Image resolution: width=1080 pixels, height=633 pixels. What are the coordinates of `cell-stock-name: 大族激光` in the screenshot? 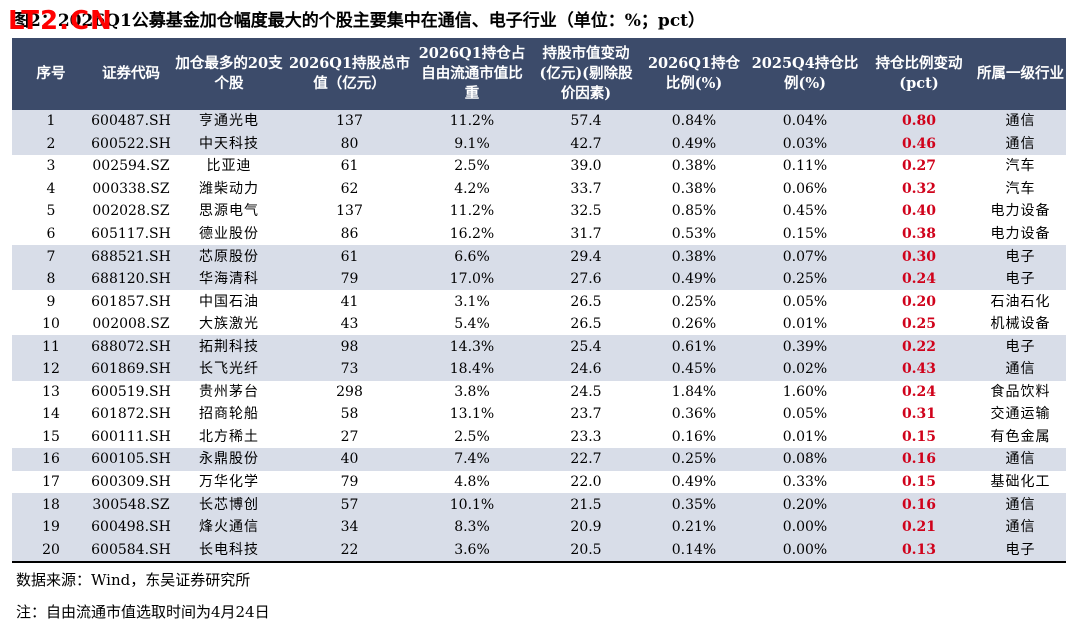 It's located at (229, 324).